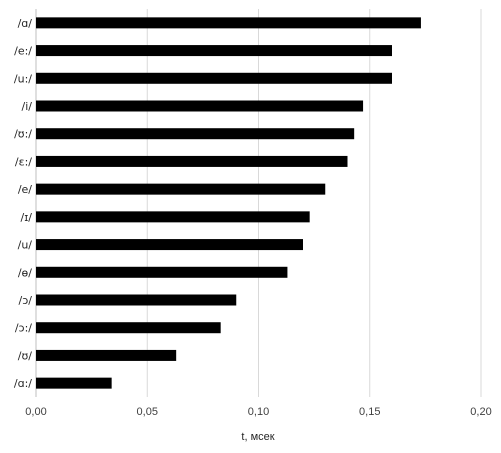 This screenshot has height=453, width=501. I want to click on category-label: /ɪ/, so click(27, 217).